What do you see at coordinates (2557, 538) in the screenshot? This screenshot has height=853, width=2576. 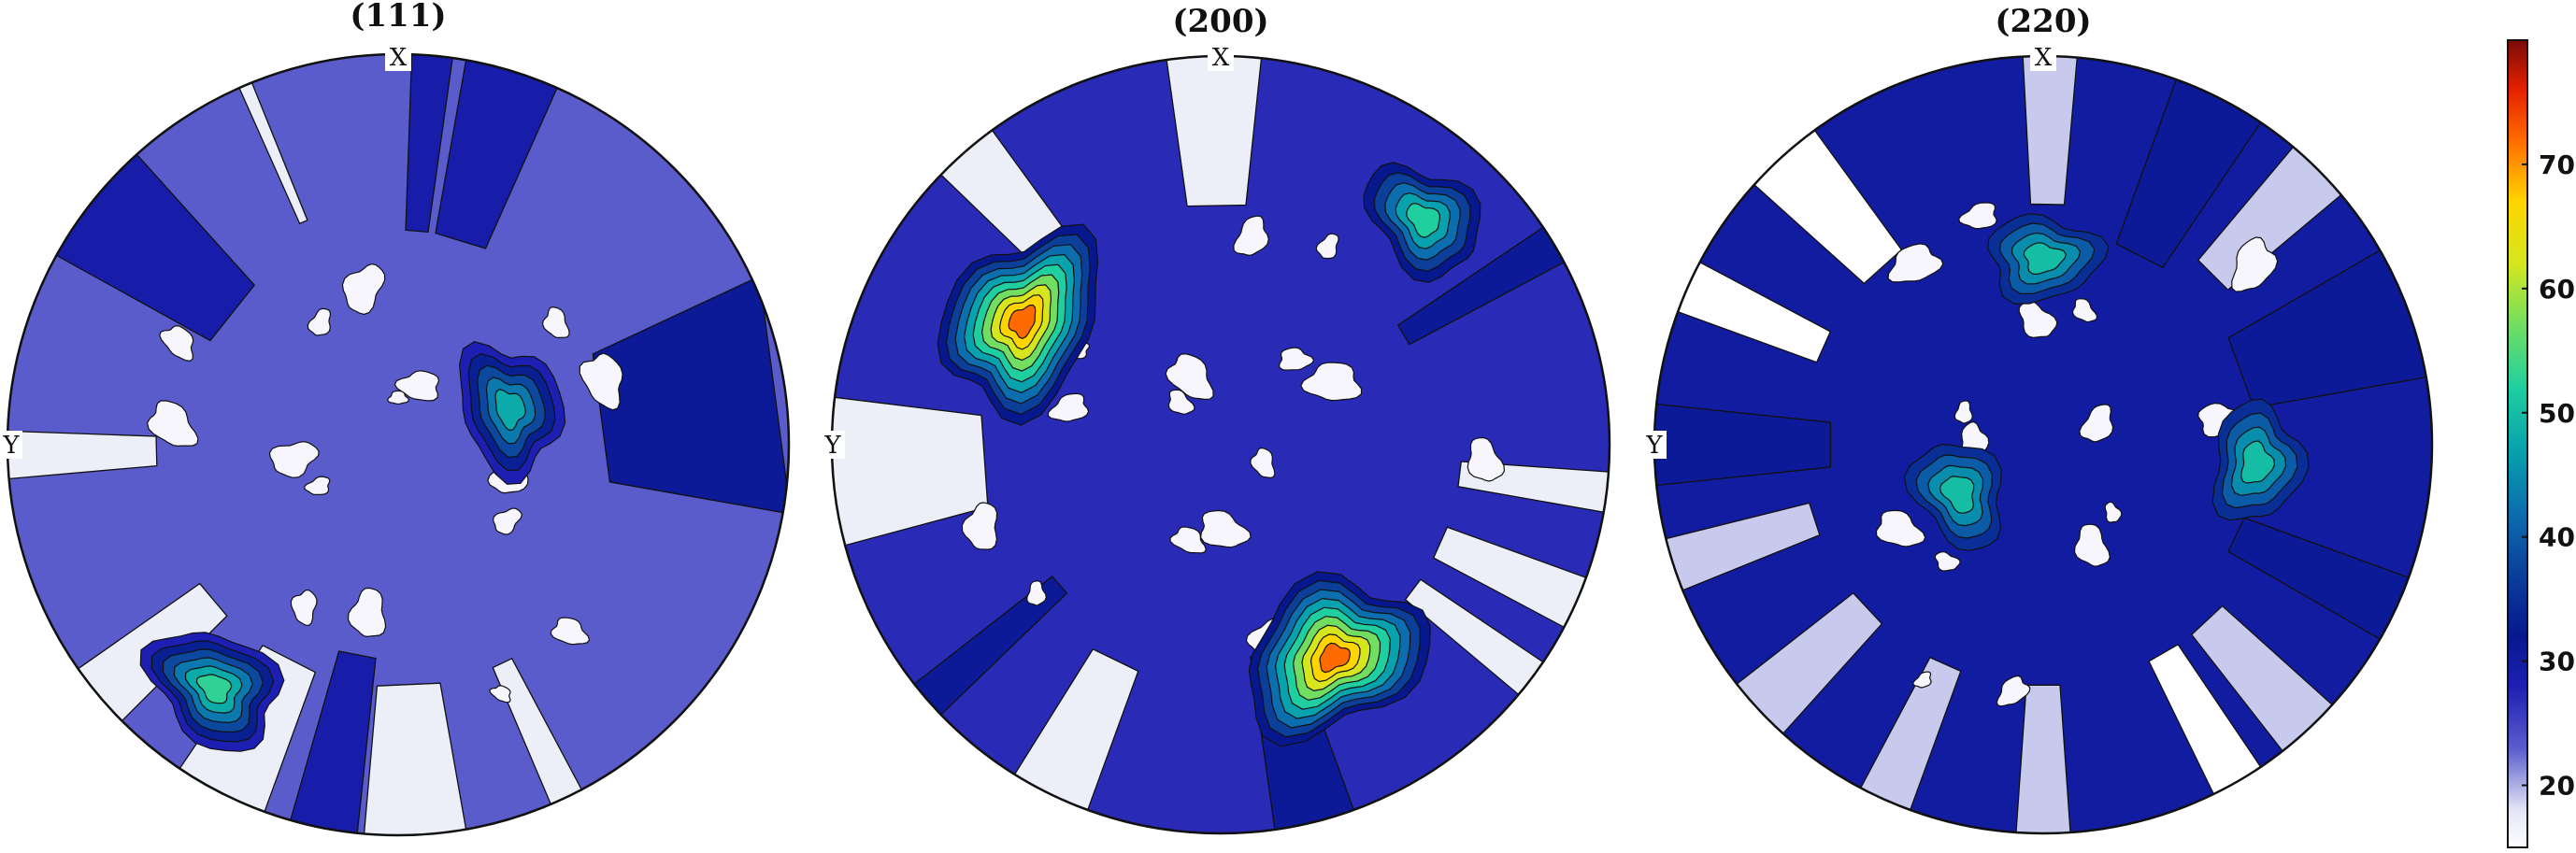 I see `colorbar-tick-label: 40` at bounding box center [2557, 538].